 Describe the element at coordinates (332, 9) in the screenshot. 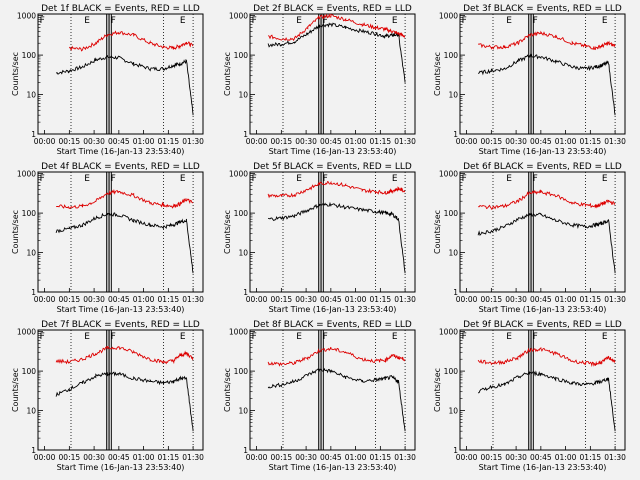

I see `panel-title: Det 2f BLACK = Events, RED = LLD` at that location.